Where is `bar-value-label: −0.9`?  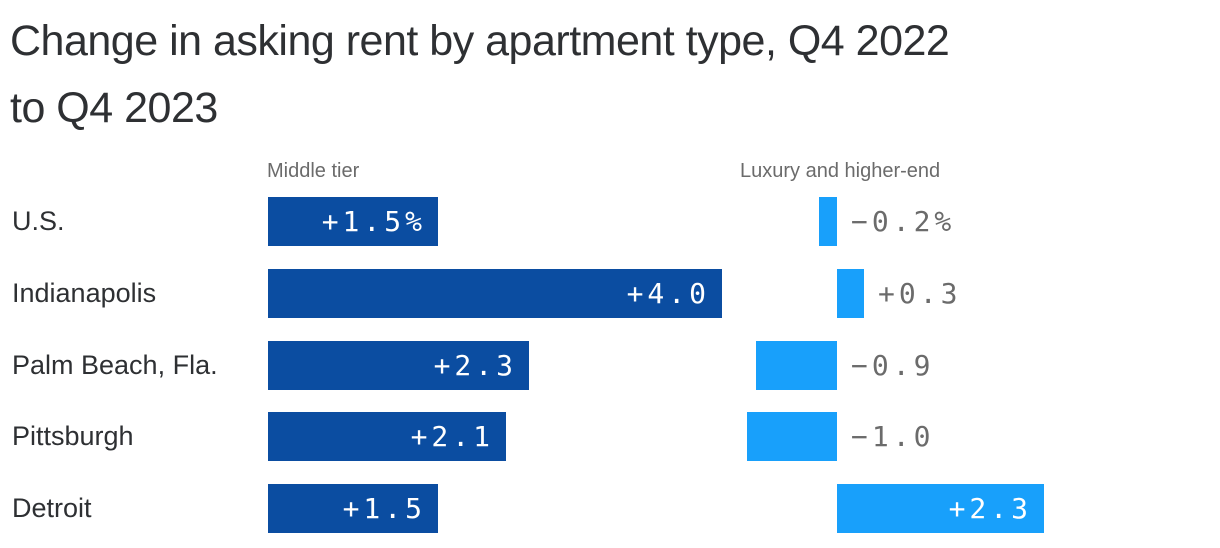
bar-value-label: −0.9 is located at coordinates (893, 365).